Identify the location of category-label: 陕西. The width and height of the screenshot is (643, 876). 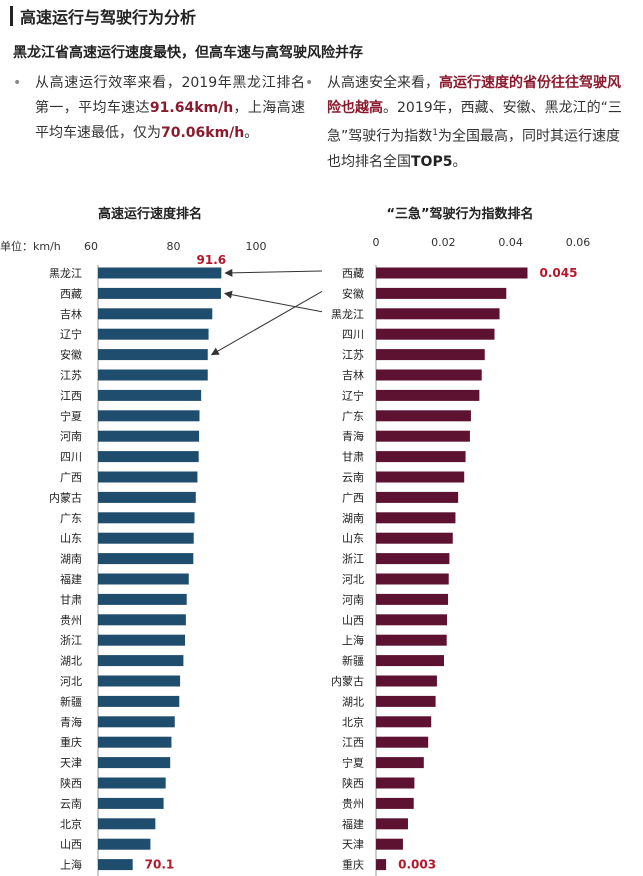
(353, 783).